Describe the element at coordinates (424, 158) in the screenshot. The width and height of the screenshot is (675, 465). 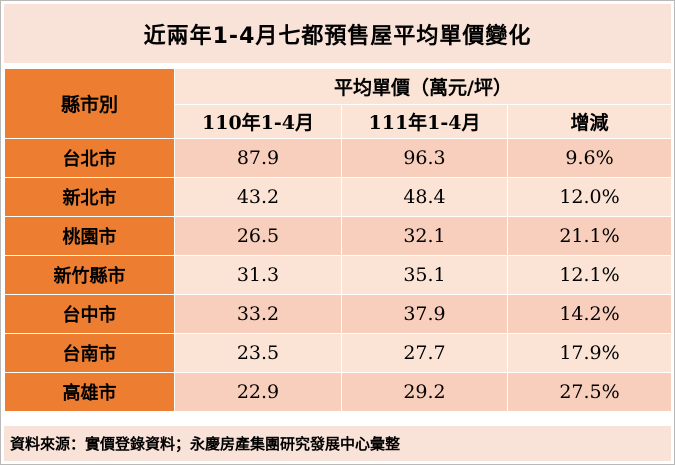
I see `price-111: 96.3` at that location.